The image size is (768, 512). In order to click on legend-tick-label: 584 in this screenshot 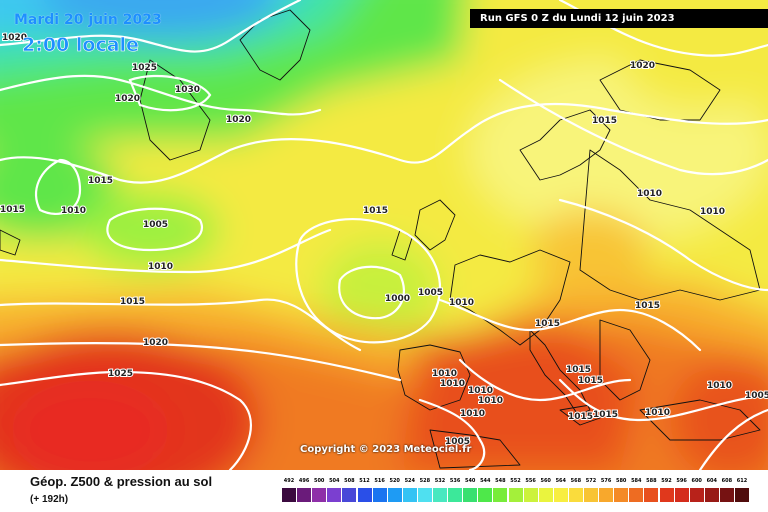, I will do `click(636, 481)`.